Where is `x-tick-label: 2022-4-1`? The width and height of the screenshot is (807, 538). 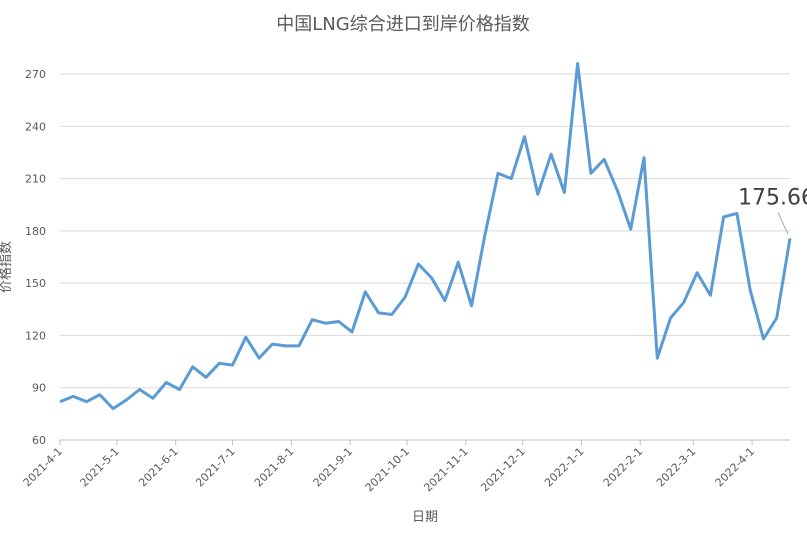
x-tick-label: 2022-4-1 is located at coordinates (735, 467).